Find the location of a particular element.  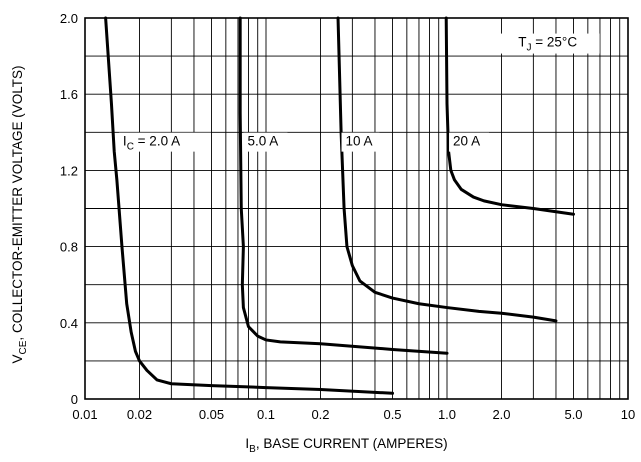

x-tick-label: 0.1 is located at coordinates (266, 414).